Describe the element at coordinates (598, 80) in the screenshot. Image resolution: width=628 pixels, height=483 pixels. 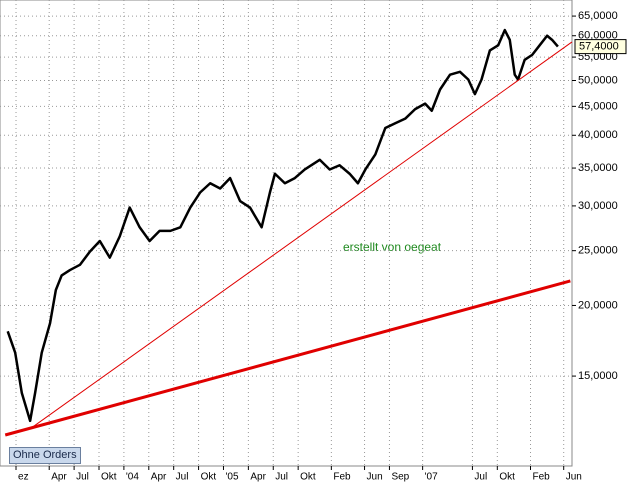
I see `y-tick-label: 50,0000` at that location.